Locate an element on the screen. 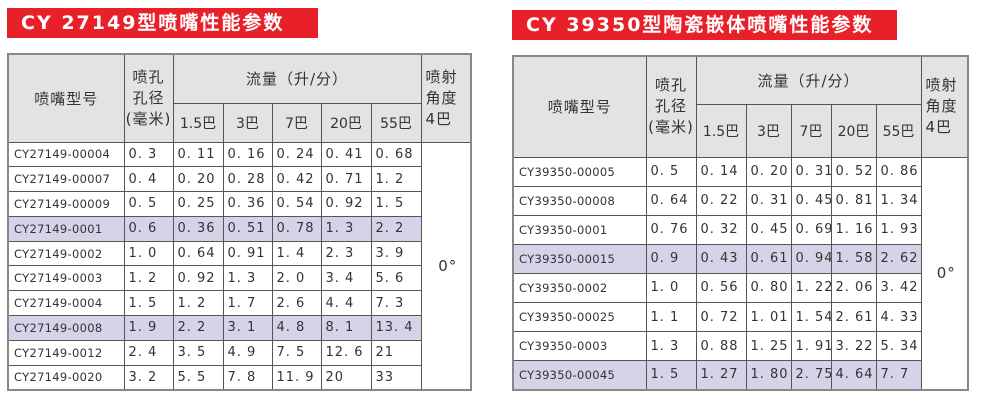  flow-cell: 1. 93 is located at coordinates (898, 229).